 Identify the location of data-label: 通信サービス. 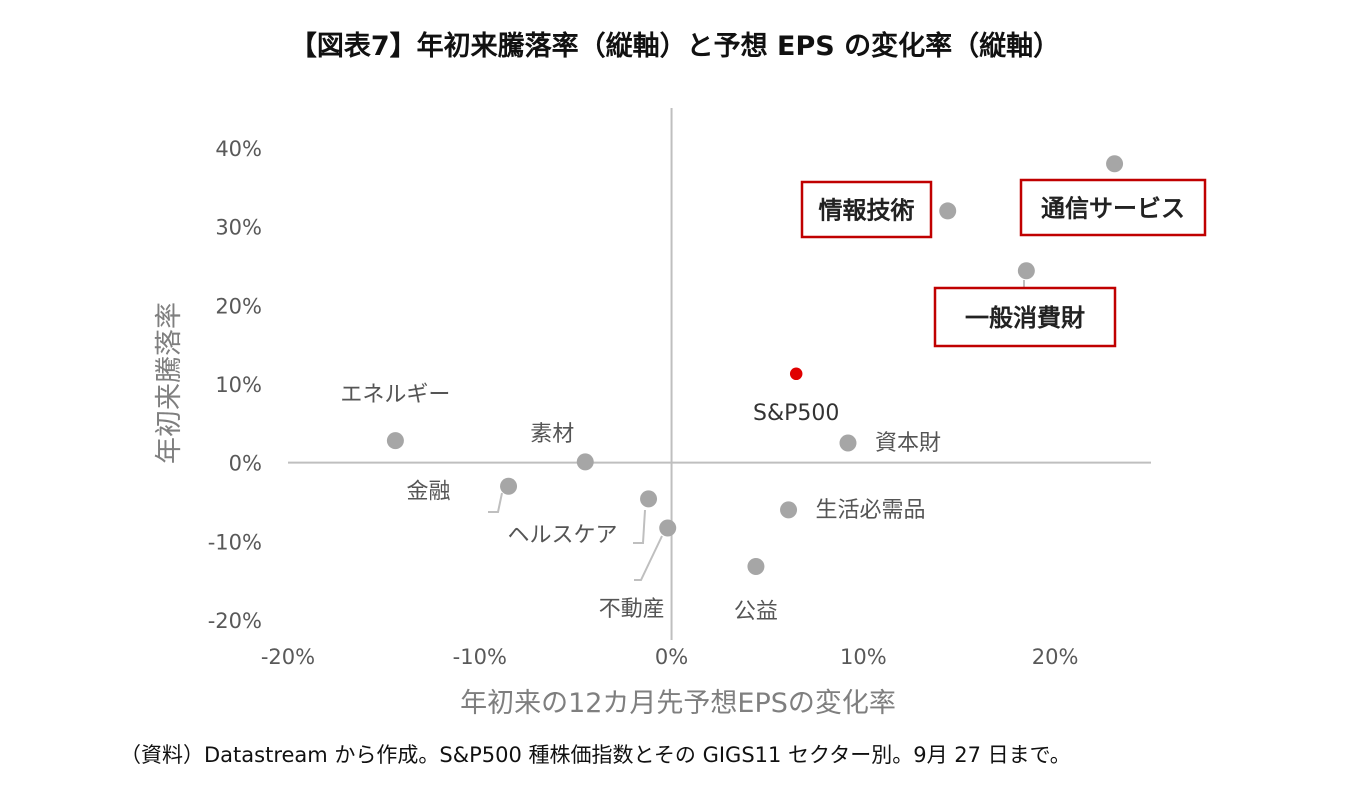
(1113, 209).